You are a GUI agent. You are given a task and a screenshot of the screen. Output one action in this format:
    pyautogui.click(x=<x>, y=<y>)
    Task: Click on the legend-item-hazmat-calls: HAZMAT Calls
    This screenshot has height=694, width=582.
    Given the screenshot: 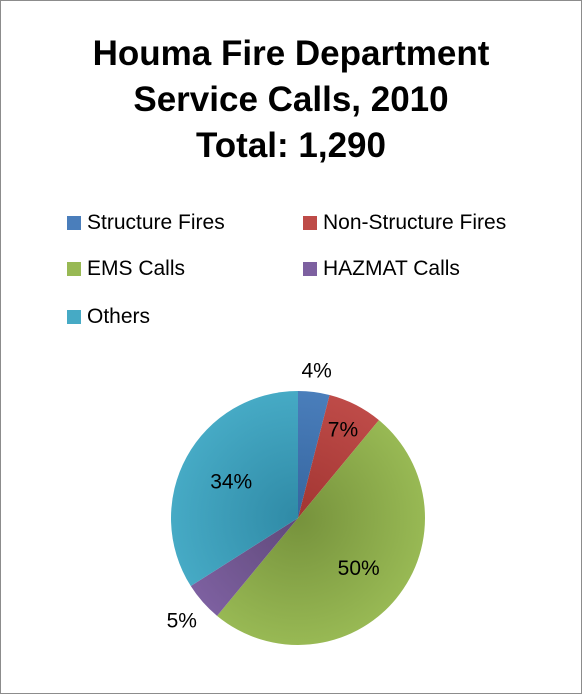 What is the action you would take?
    pyautogui.click(x=381, y=269)
    